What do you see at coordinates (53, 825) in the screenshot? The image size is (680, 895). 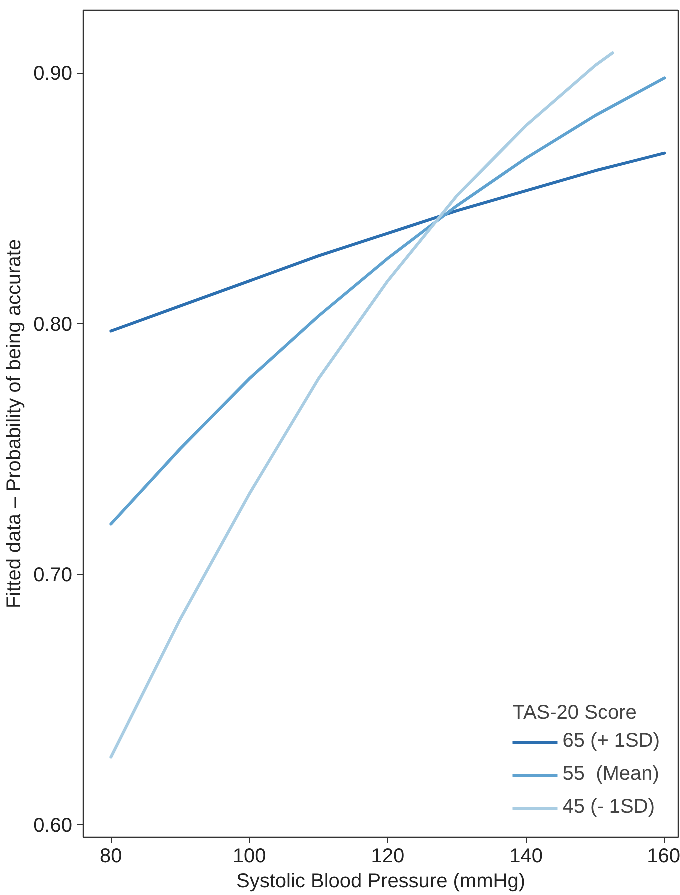 I see `y-tick-label: 0.60` at bounding box center [53, 825].